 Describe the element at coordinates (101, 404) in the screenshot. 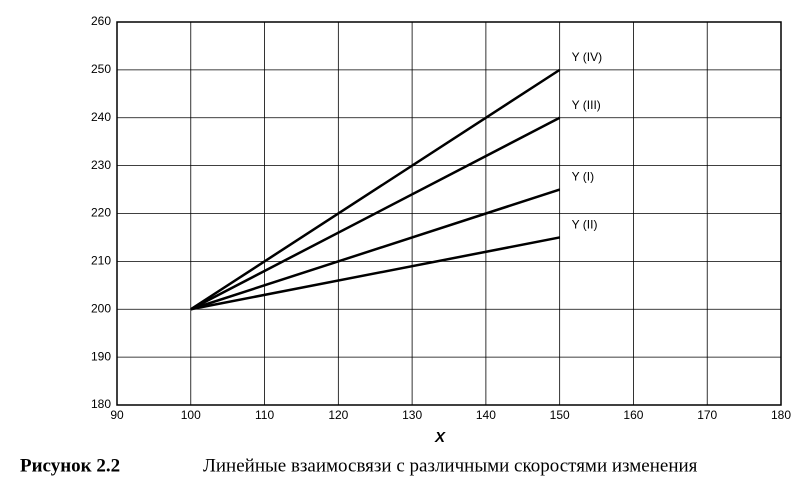

I see `y-tick-label: 180` at that location.